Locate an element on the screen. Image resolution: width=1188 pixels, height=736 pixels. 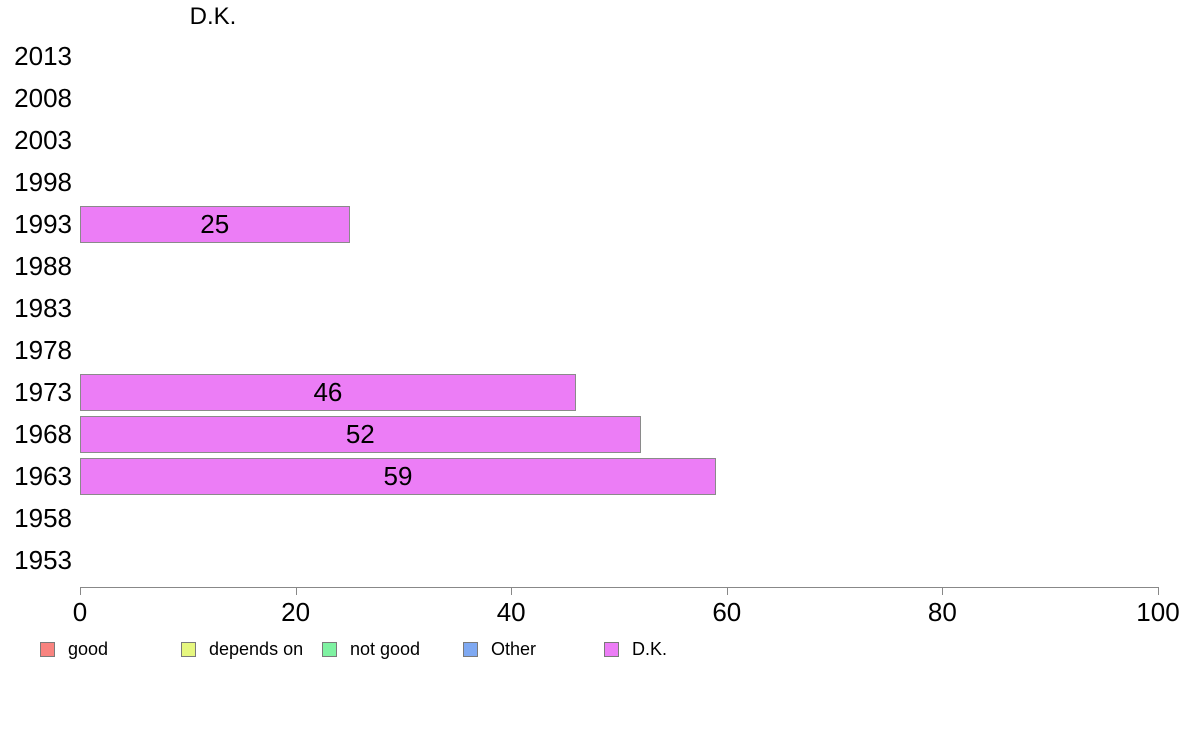
legend-label: Other is located at coordinates (514, 648).